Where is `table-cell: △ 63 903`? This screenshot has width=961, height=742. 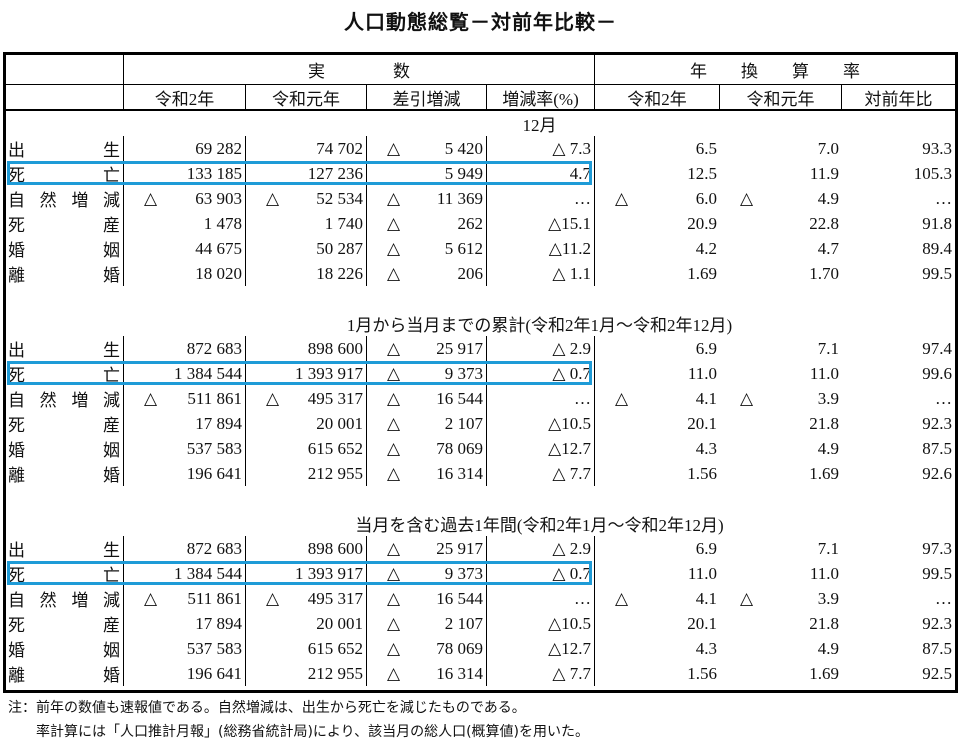 table-cell: △ 63 903 is located at coordinates (185, 198).